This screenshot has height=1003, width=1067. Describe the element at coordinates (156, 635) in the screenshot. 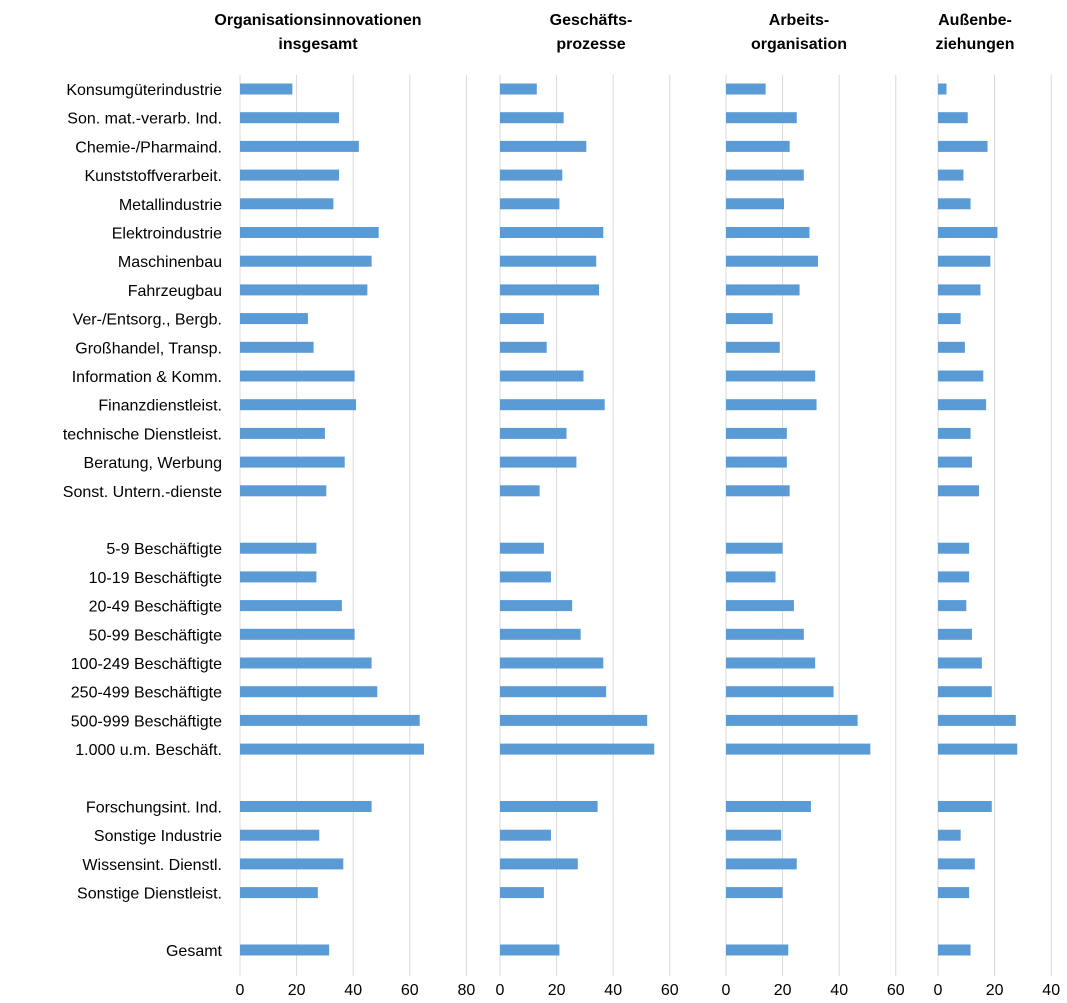

I see `category-label: 50-99 Beschäftigte` at that location.